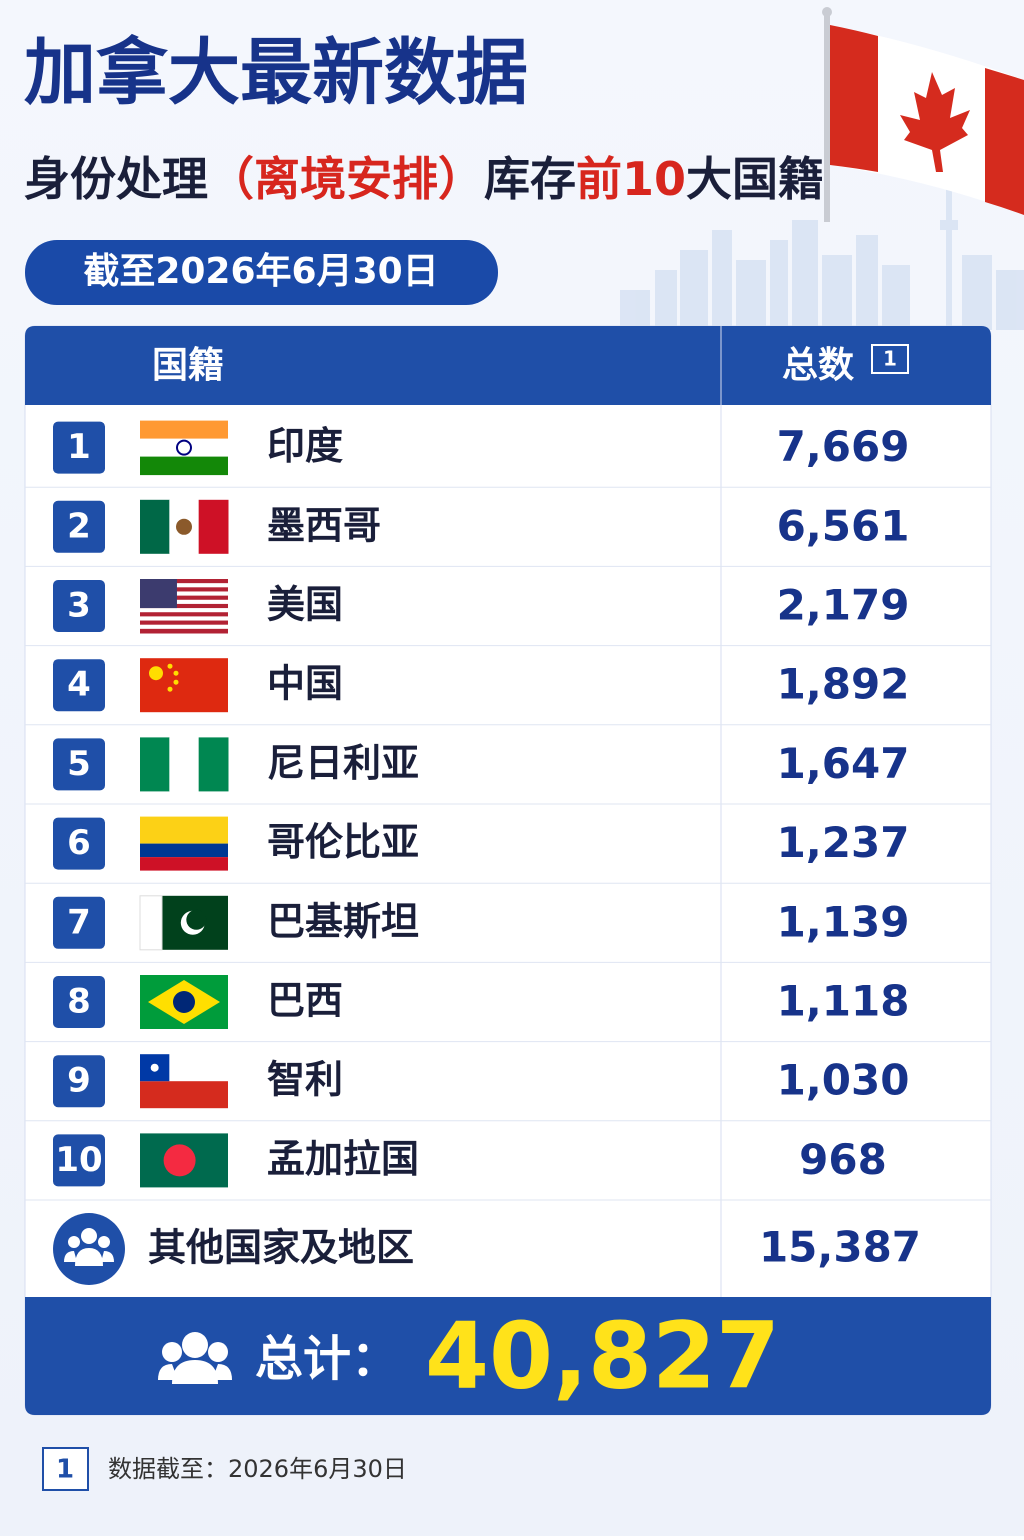 The width and height of the screenshot is (1024, 1540). I want to click on others-total: 15,387, so click(840, 1247).